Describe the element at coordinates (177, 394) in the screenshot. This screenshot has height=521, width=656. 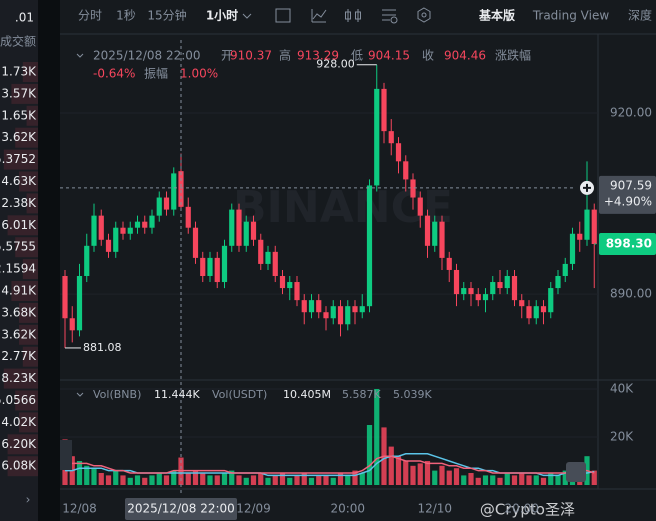
I see `vol-value: 11.444K` at that location.